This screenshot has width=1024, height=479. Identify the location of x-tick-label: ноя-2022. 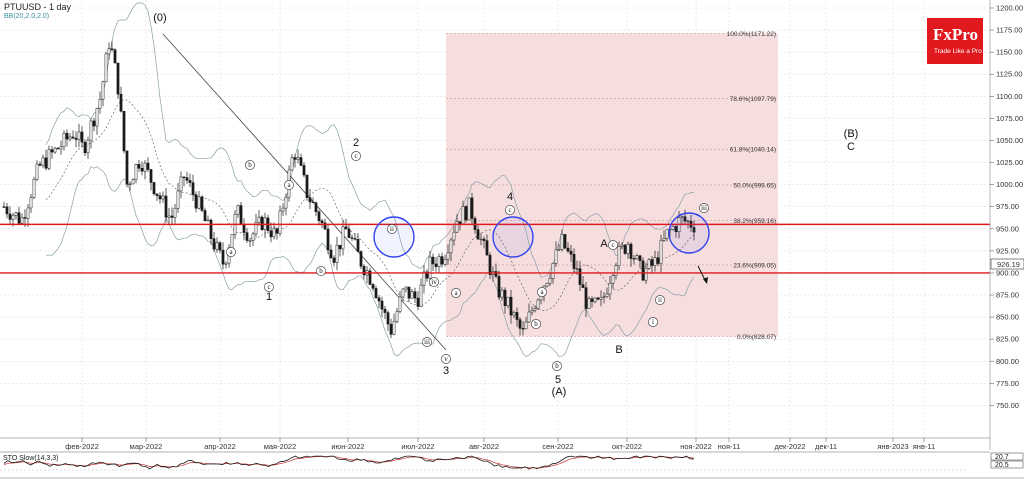
(696, 446).